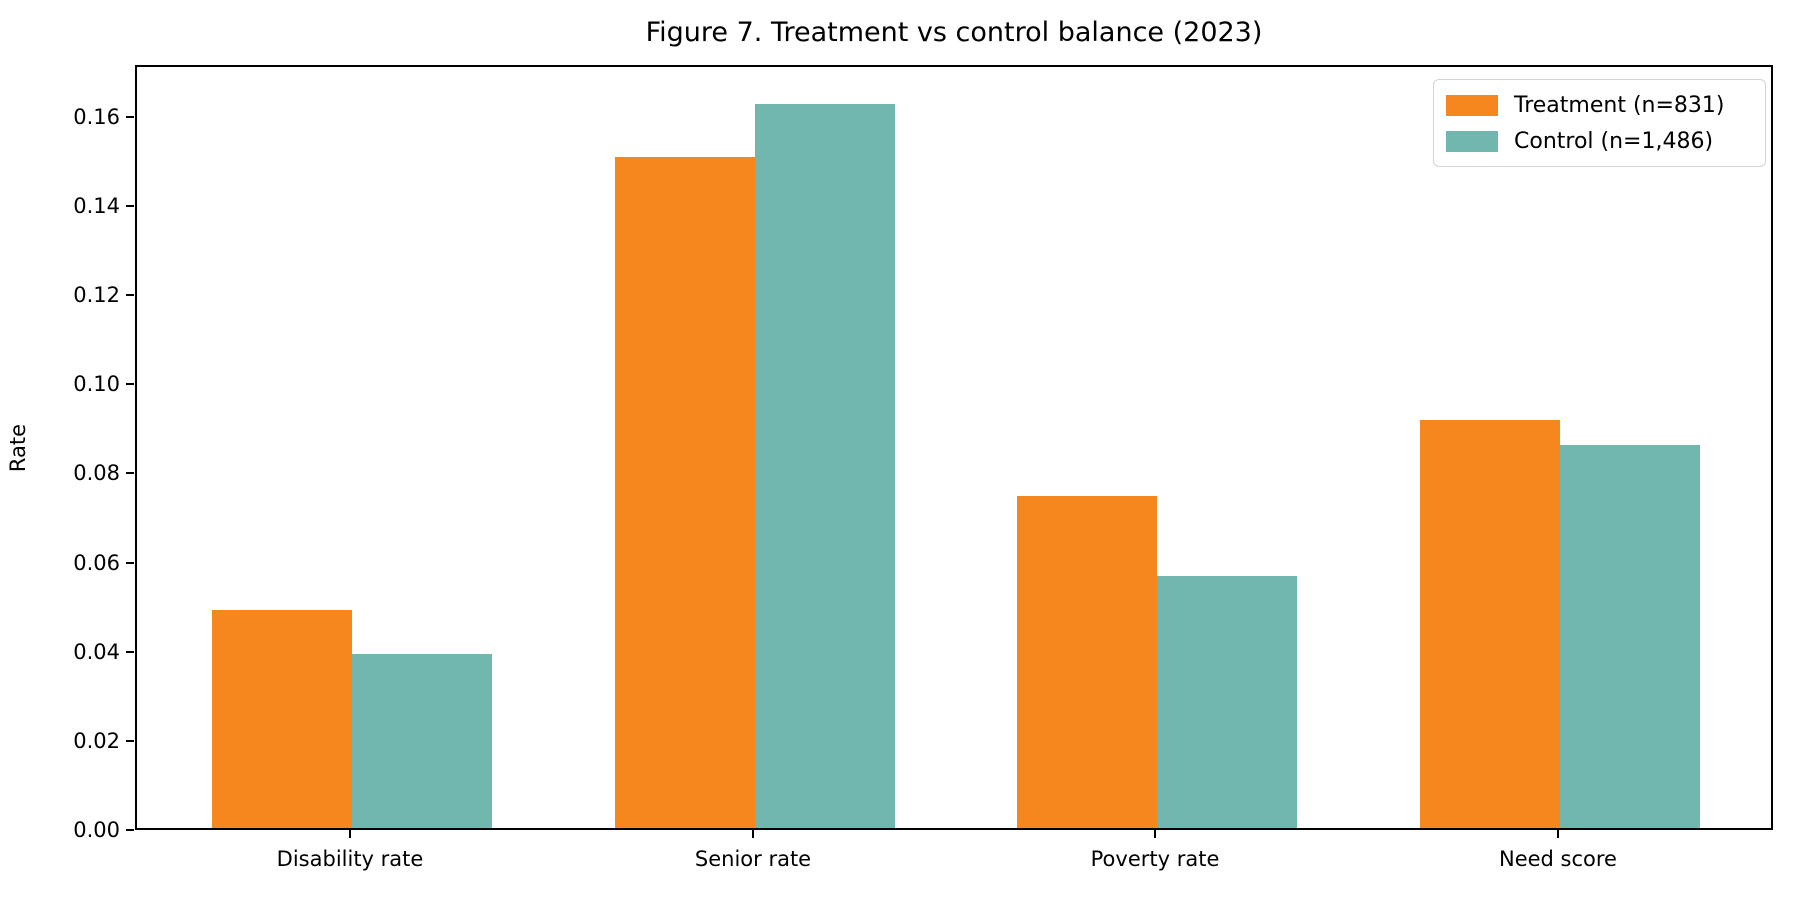  I want to click on legend: Treatment (n=831) Control (n=1,486), so click(1599, 123).